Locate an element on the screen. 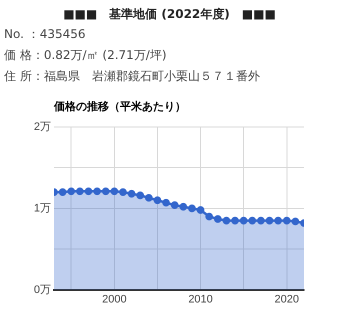 The height and width of the screenshot is (331, 339). text: 価 格：0.82万/㎡ (2.71万/坪) is located at coordinates (86, 55).